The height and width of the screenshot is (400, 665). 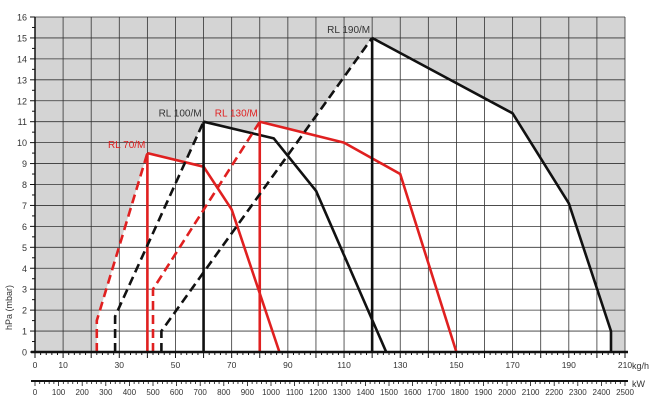 What do you see at coordinates (531, 392) in the screenshot?
I see `x2-tick-label: 2100` at bounding box center [531, 392].